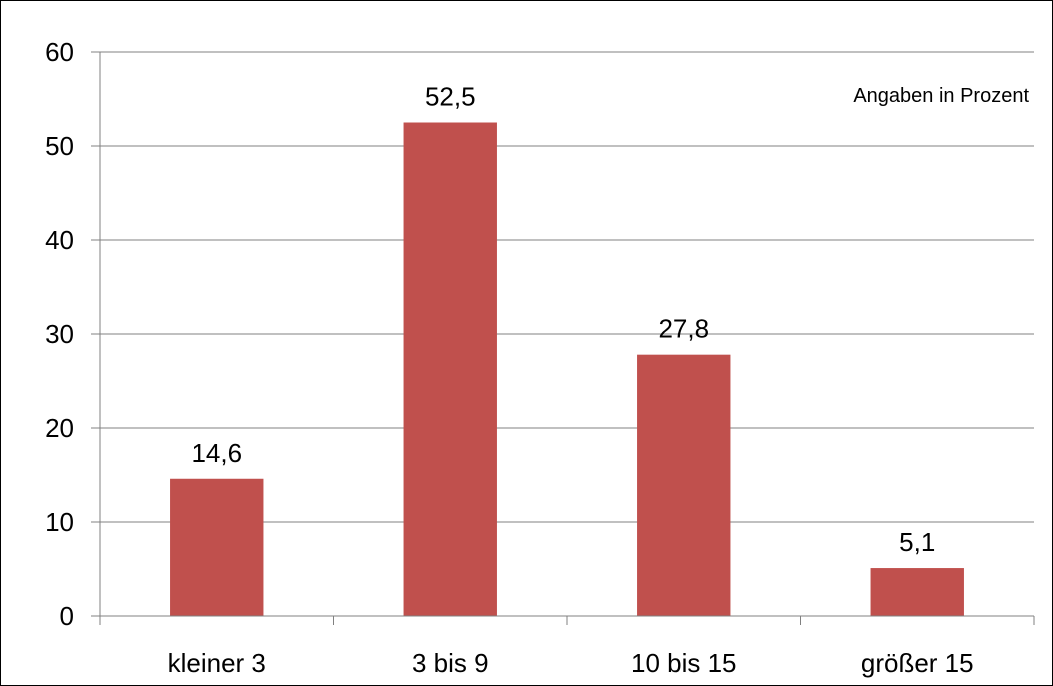 The width and height of the screenshot is (1053, 686). What do you see at coordinates (59, 428) in the screenshot?
I see `y-tick-label-20: 20` at bounding box center [59, 428].